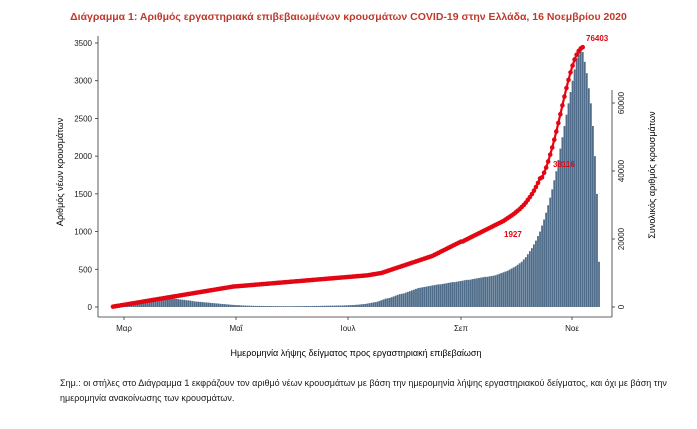  I want to click on data-annotation: 38116, so click(564, 164).